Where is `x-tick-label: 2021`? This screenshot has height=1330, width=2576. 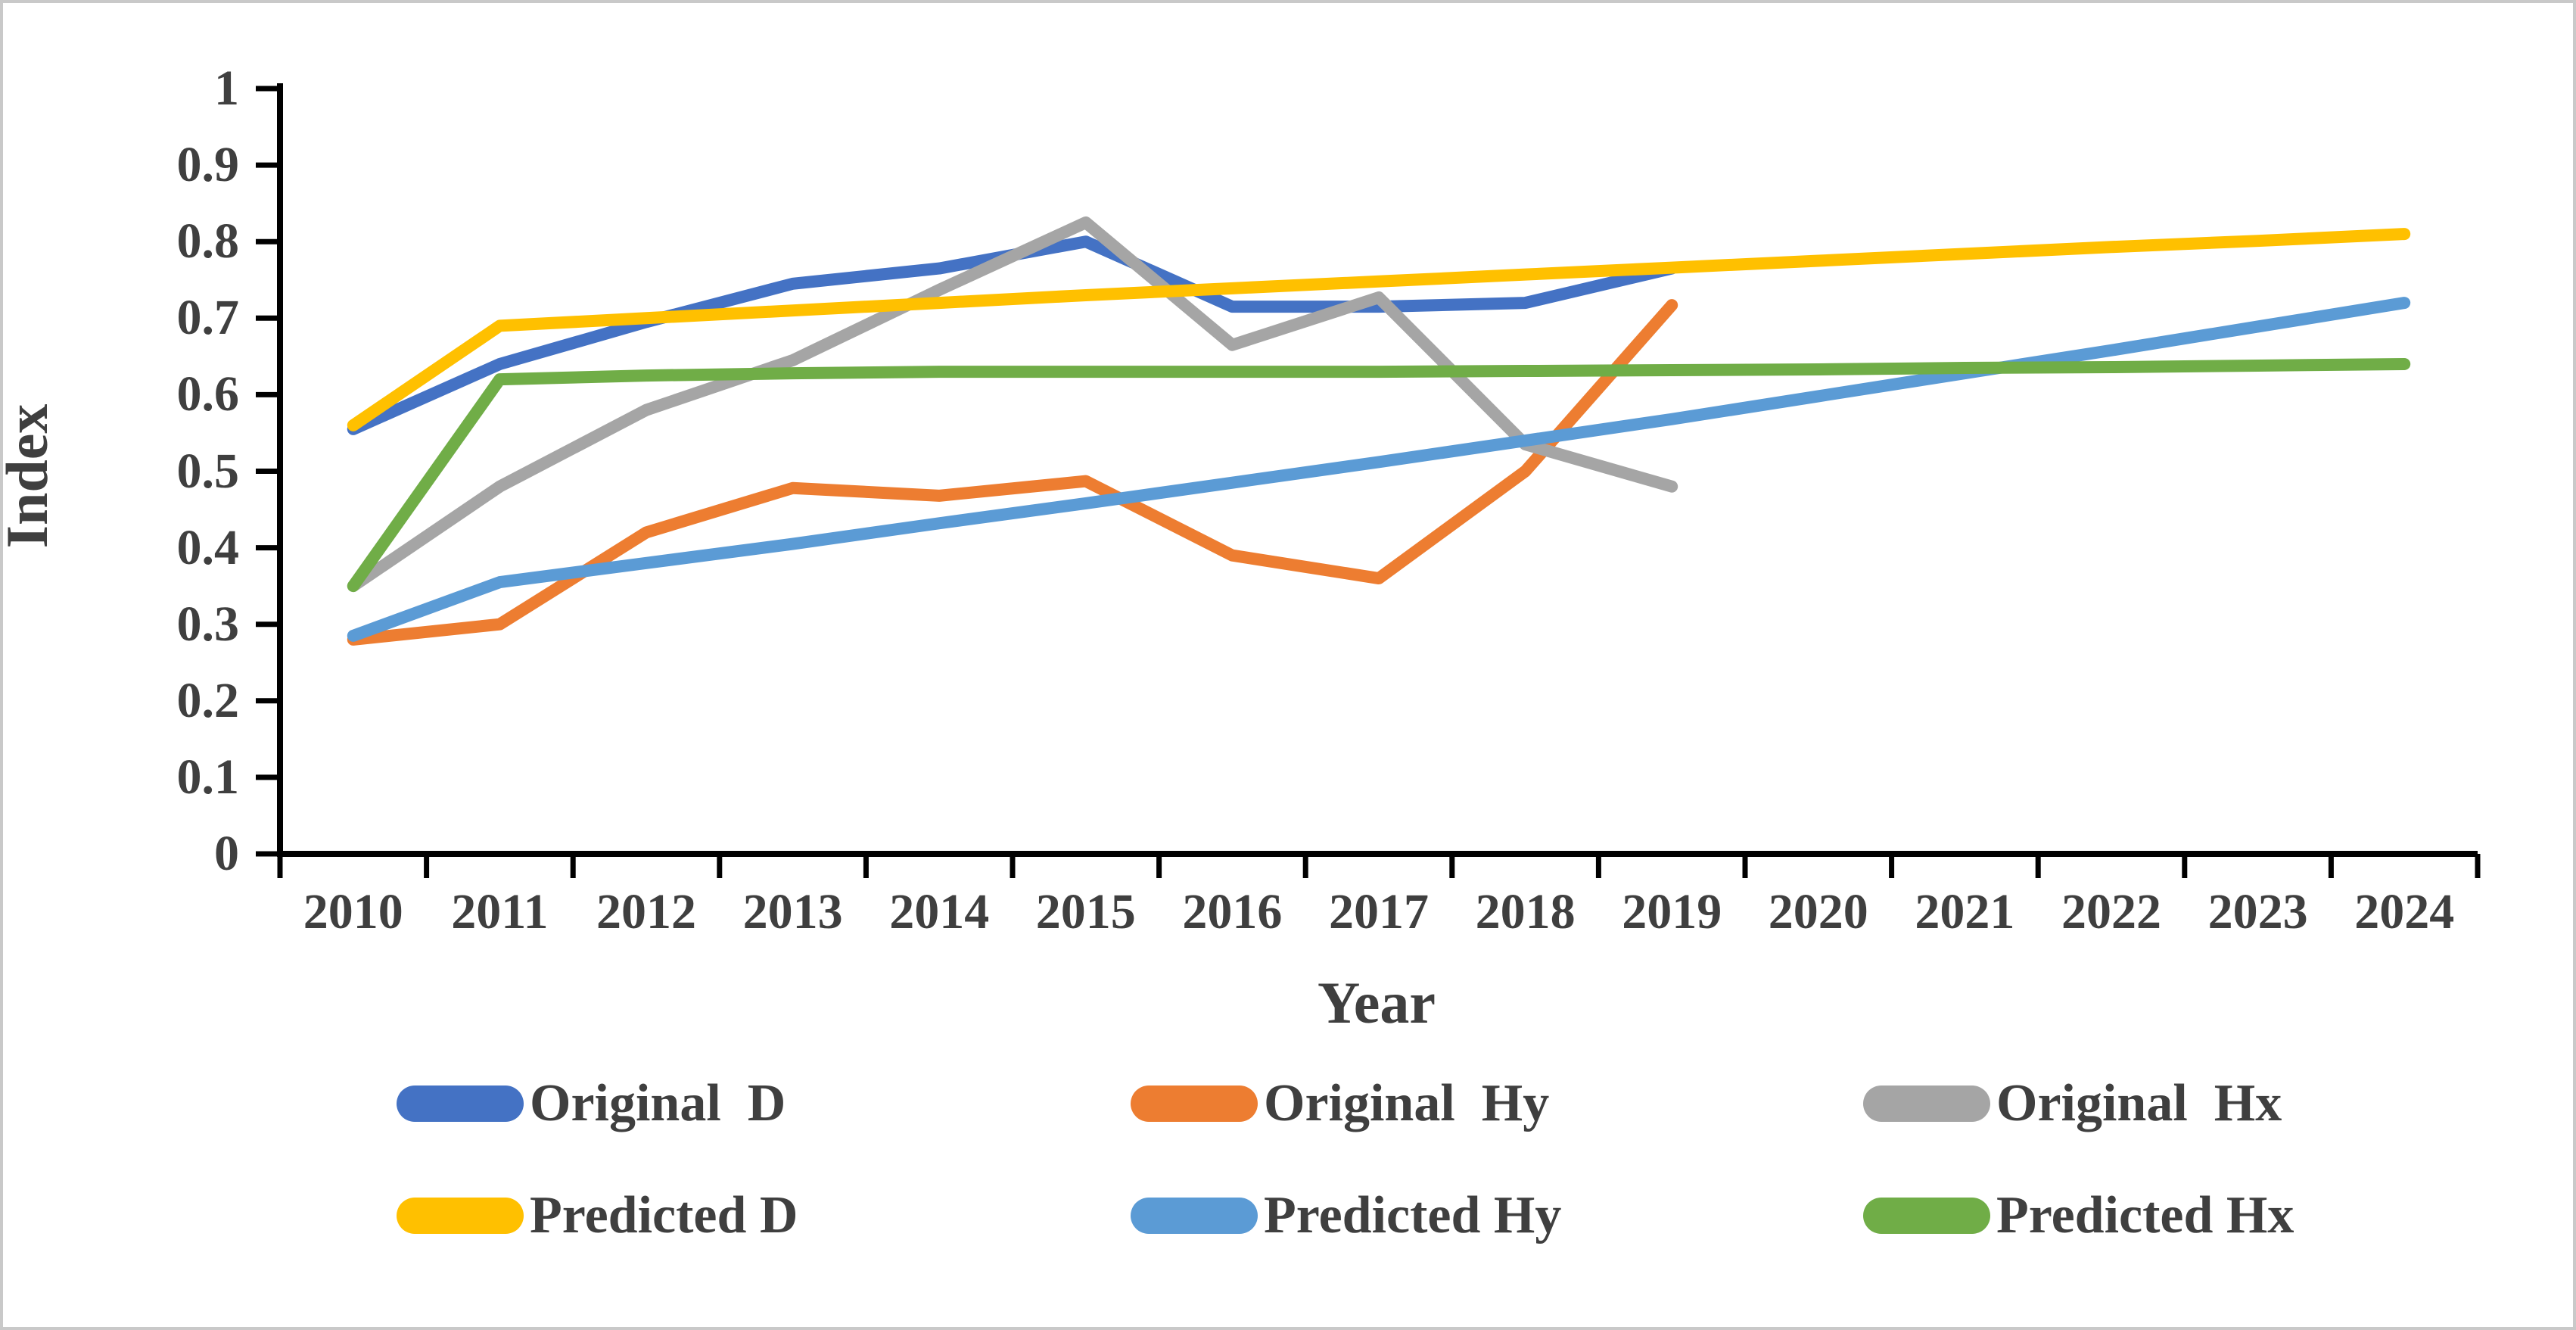
x-tick-label: 2021 is located at coordinates (1965, 911).